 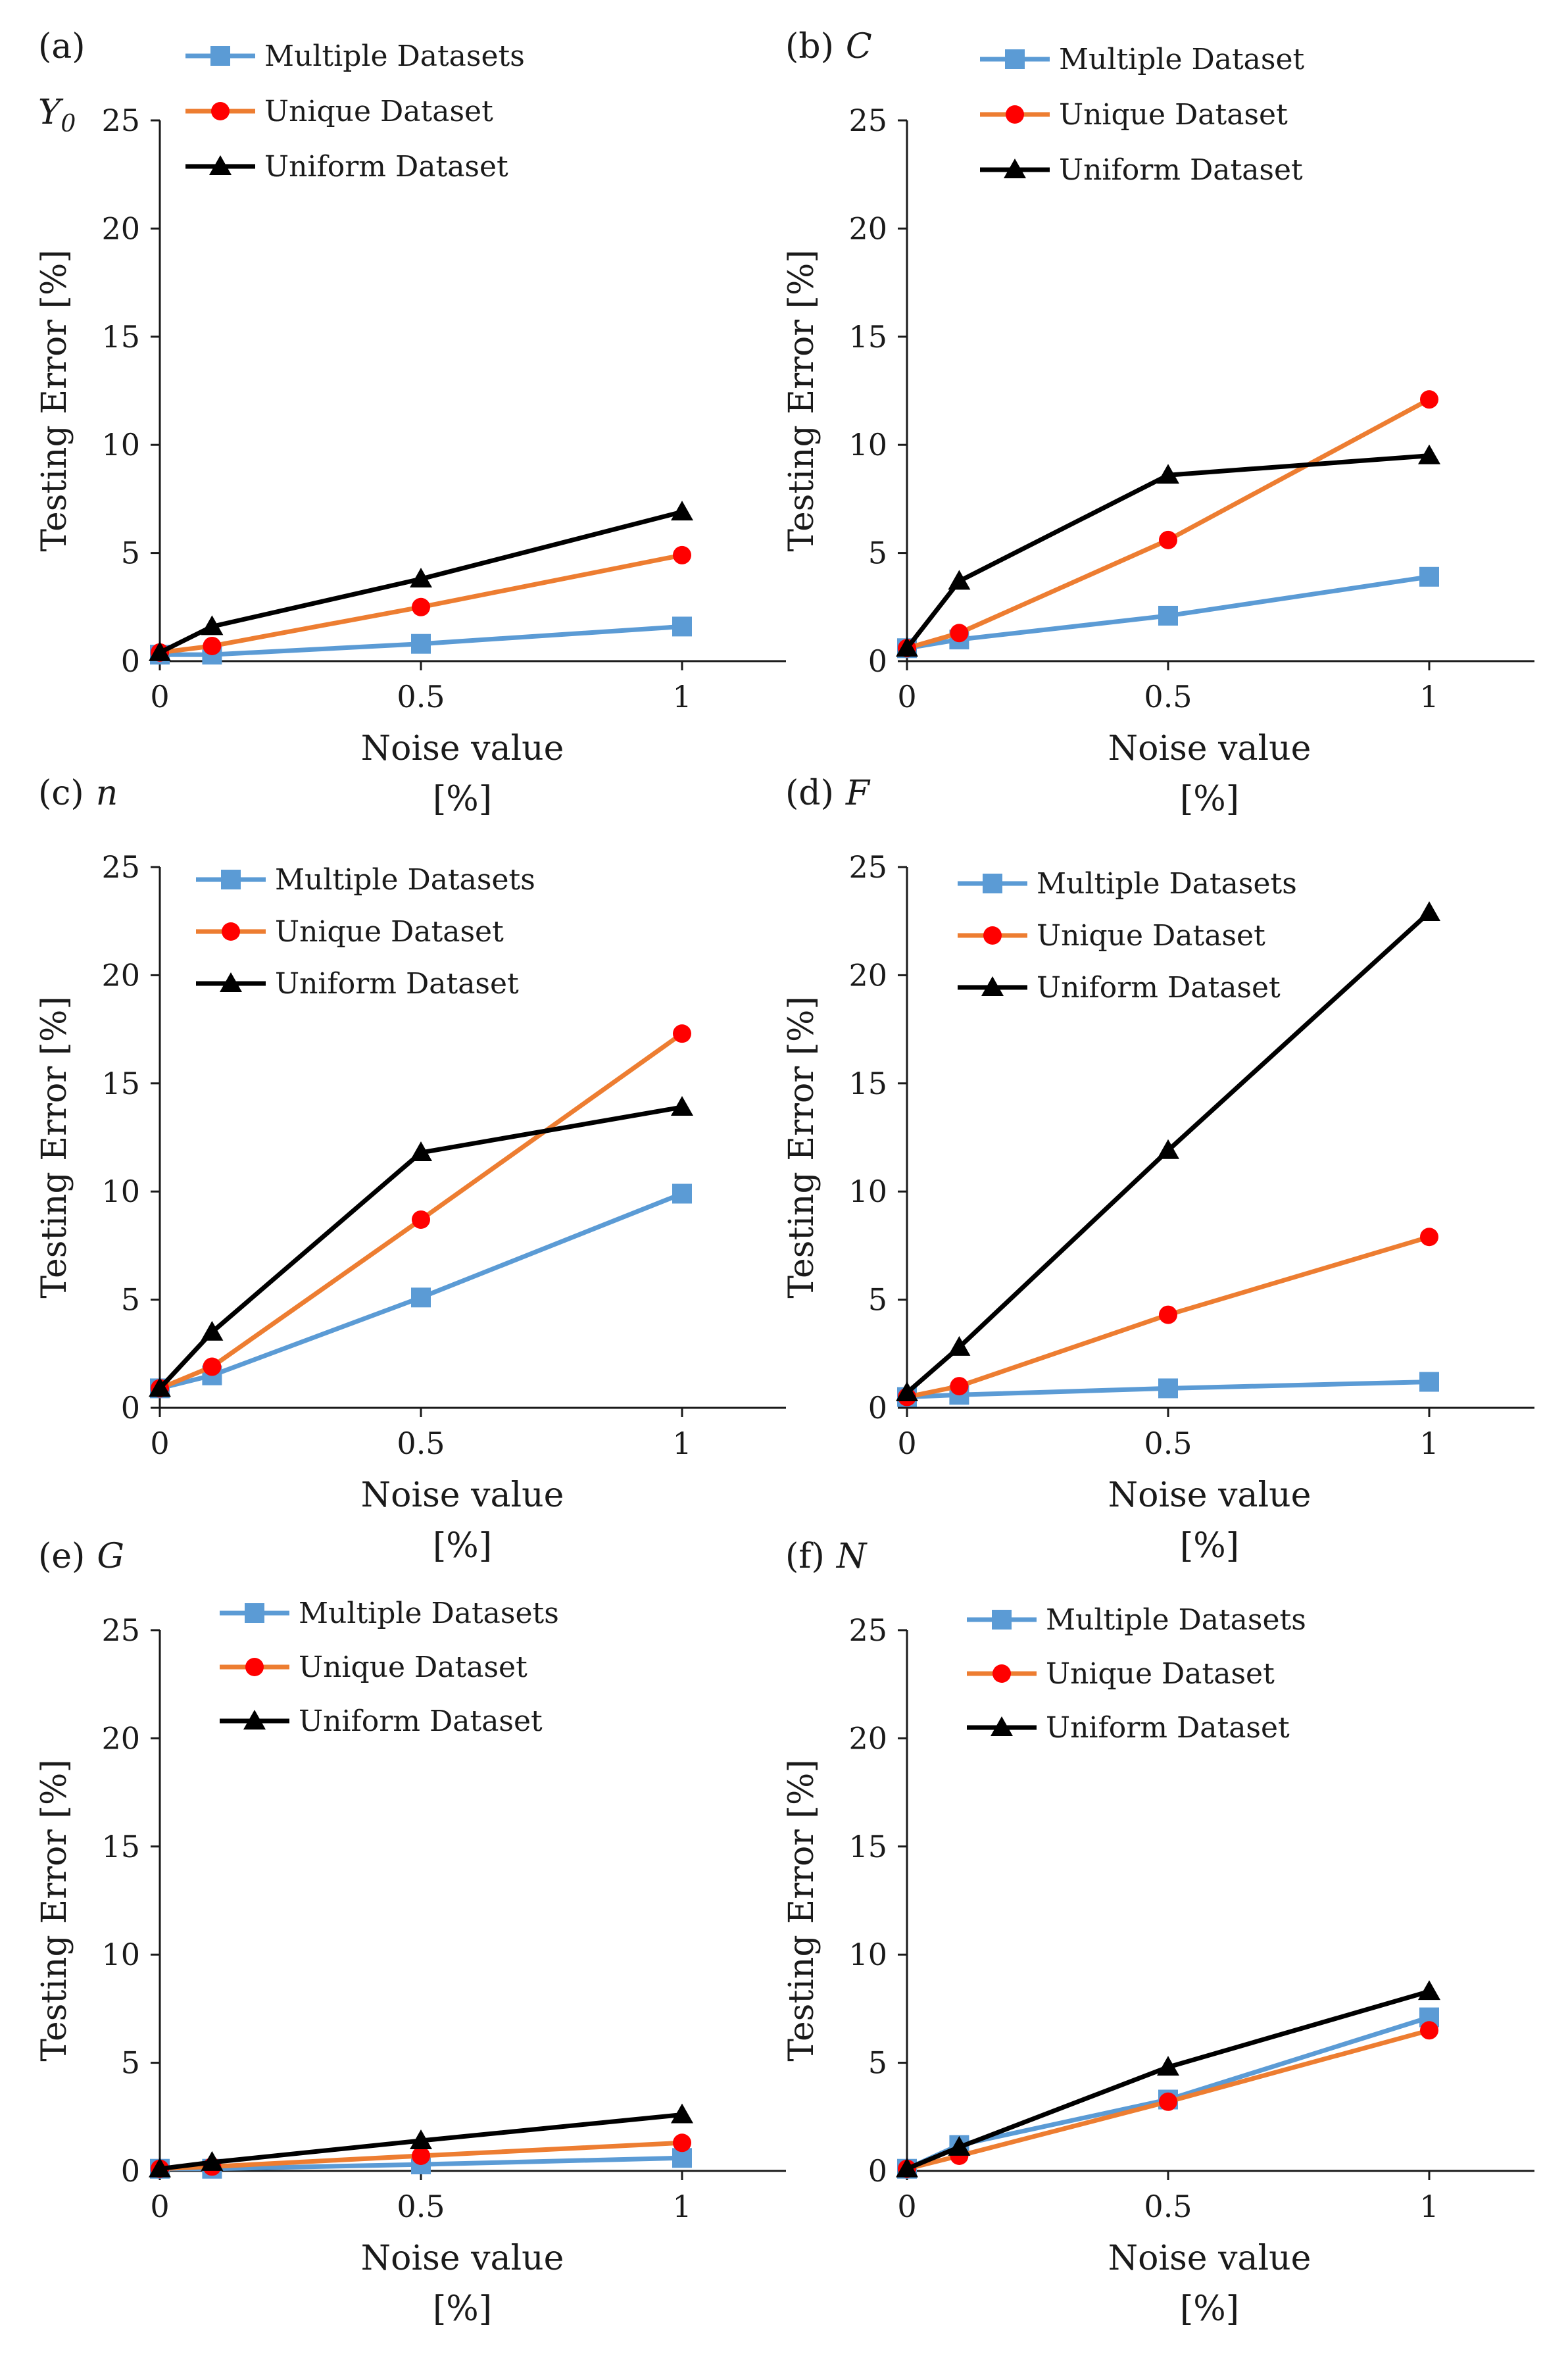 I want to click on panel-label: (a), so click(x=62, y=46).